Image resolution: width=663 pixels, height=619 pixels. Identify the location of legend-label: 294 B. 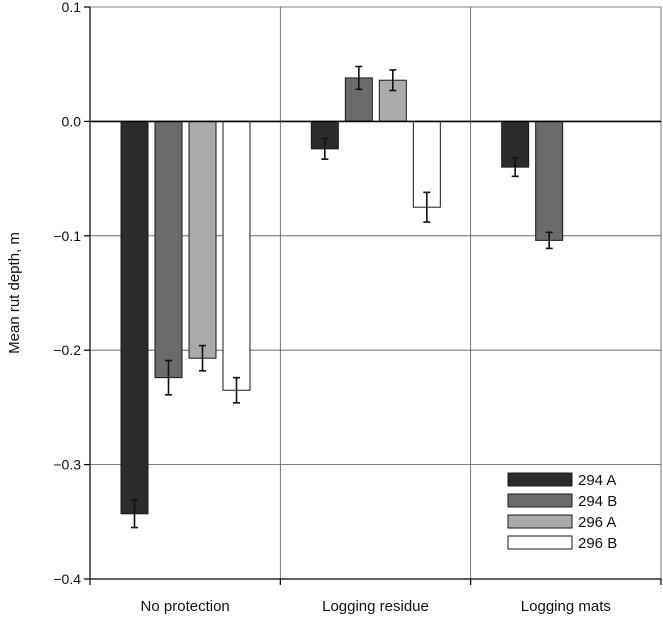
(597, 501).